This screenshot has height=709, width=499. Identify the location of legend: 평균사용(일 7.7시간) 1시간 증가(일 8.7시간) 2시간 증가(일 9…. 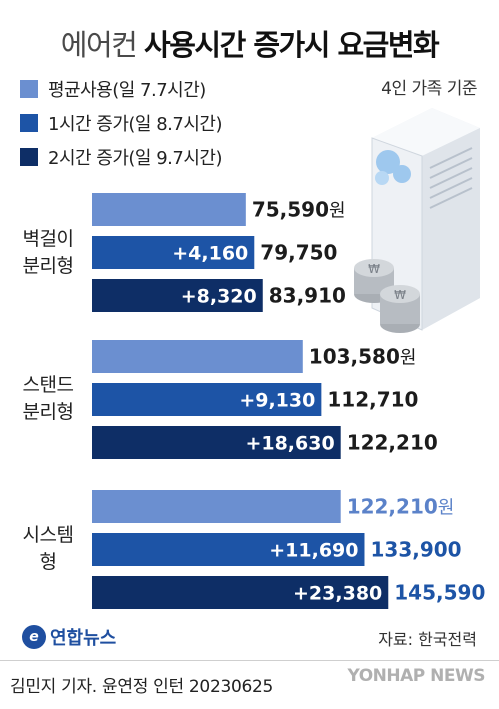
(121, 123).